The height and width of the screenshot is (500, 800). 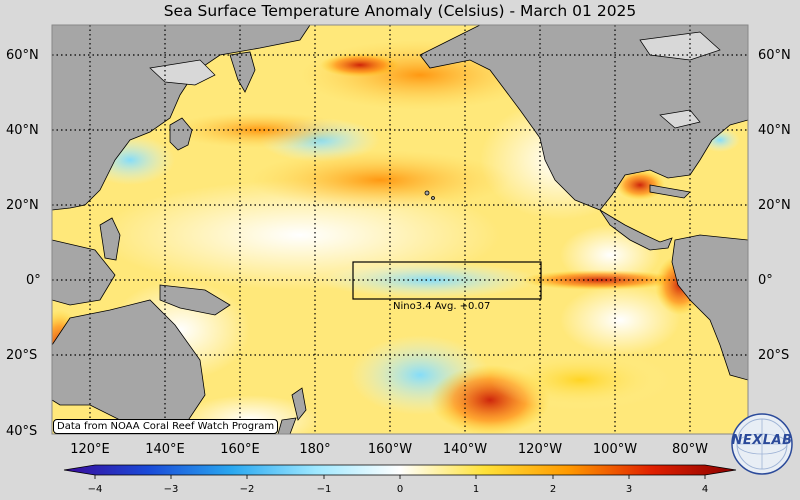 I want to click on colorbar-tick: −3, so click(x=171, y=489).